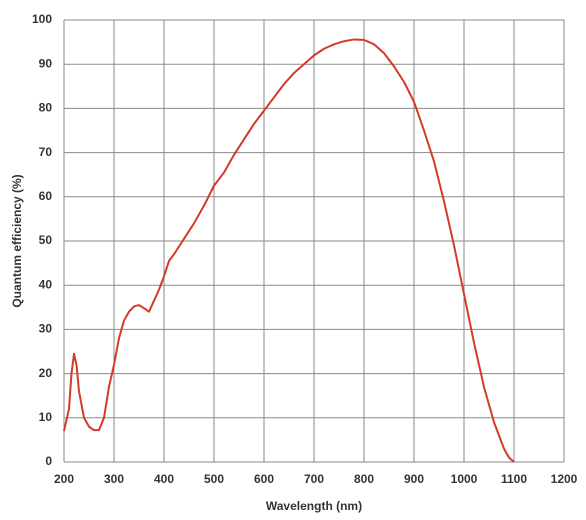 Image resolution: width=586 pixels, height=520 pixels. Describe the element at coordinates (164, 479) in the screenshot. I see `x-tick-label: 400` at that location.